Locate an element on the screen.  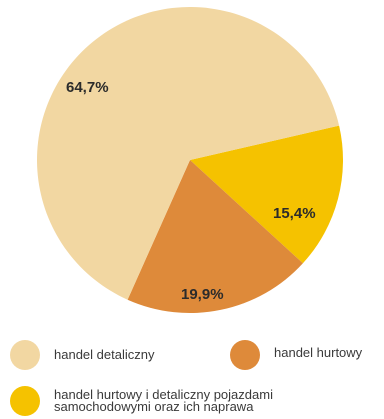
legend-swatch-handel-hurtowy is located at coordinates (245, 355).